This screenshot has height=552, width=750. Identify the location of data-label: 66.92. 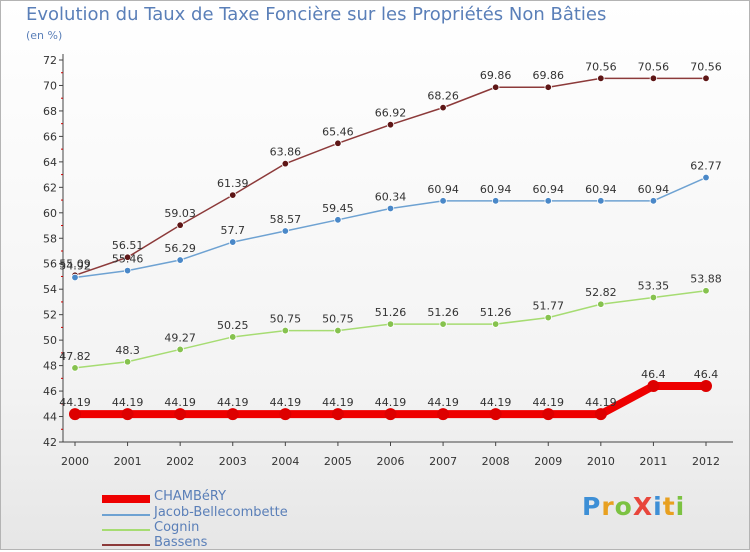
(391, 113).